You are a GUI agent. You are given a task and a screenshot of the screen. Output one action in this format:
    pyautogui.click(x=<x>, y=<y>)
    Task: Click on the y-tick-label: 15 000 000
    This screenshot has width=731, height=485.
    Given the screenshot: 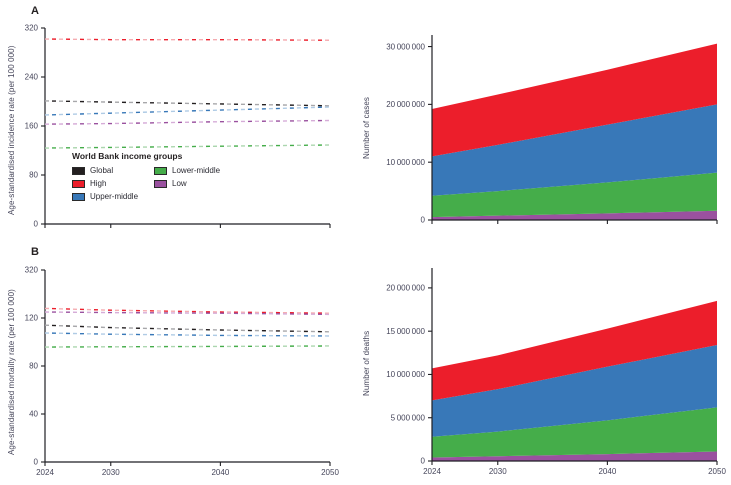 What is the action you would take?
    pyautogui.click(x=405, y=331)
    